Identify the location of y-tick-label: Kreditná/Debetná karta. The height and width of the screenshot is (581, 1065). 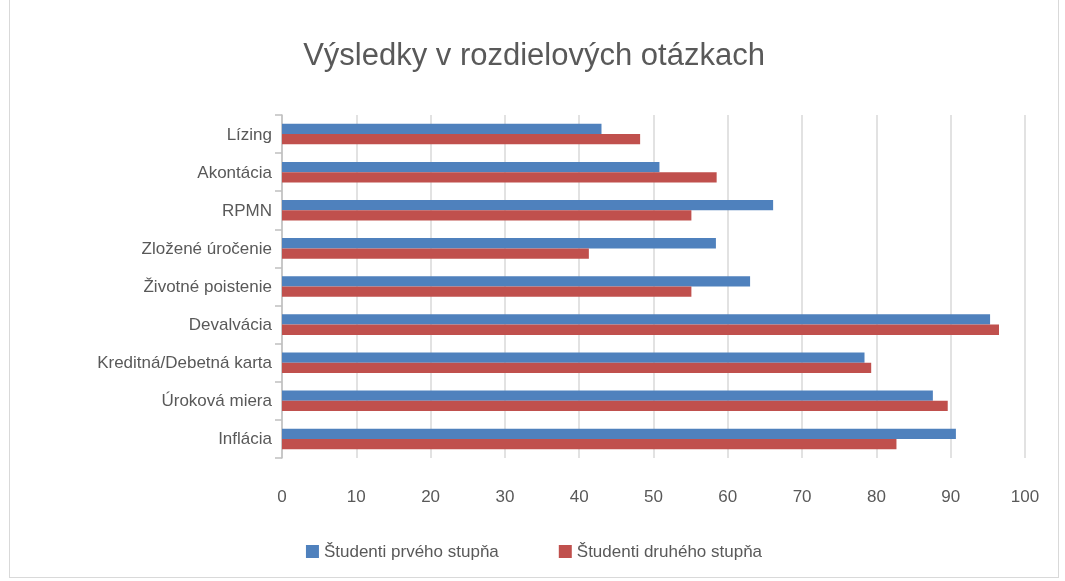
(185, 363).